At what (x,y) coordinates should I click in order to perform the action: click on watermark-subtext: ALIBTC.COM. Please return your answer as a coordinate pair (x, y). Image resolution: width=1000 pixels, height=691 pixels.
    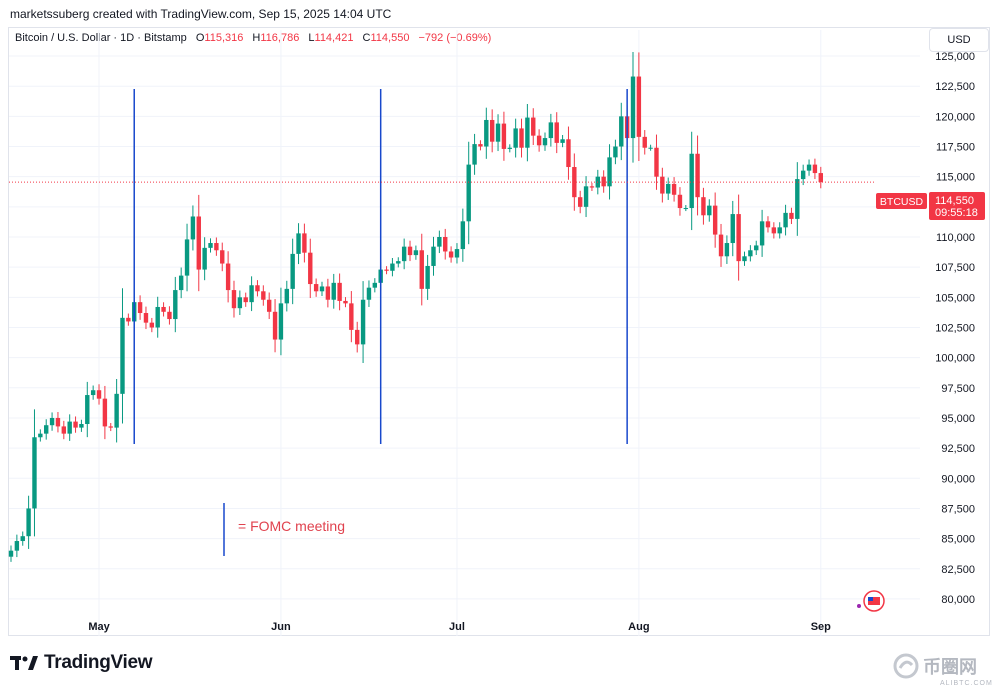
    Looking at the image, I should click on (966, 683).